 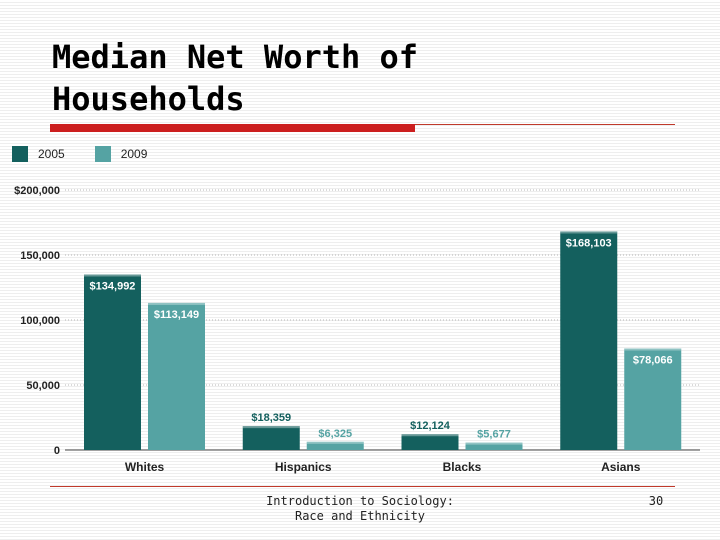 I want to click on bar-2009-whites, so click(x=176, y=376).